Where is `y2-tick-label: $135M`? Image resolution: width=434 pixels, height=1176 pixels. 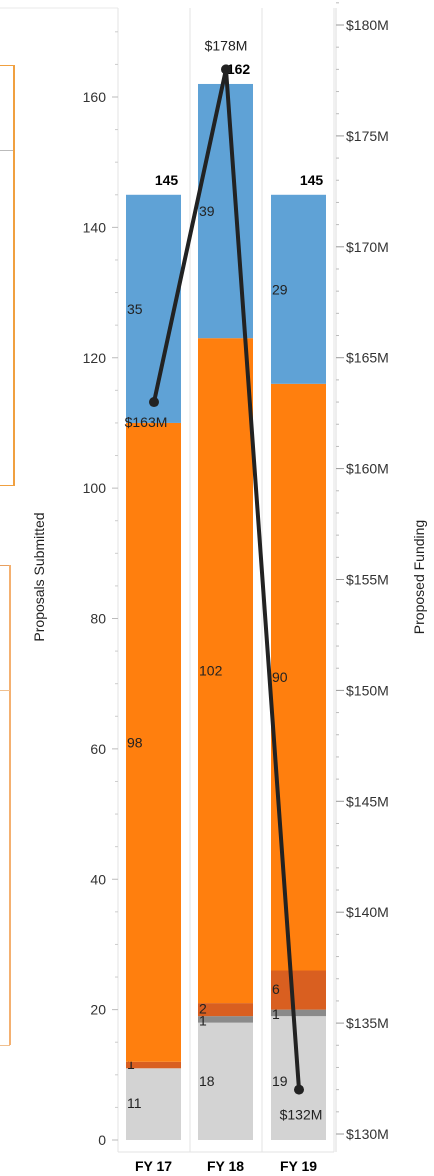
y2-tick-label: $135M is located at coordinates (367, 1023).